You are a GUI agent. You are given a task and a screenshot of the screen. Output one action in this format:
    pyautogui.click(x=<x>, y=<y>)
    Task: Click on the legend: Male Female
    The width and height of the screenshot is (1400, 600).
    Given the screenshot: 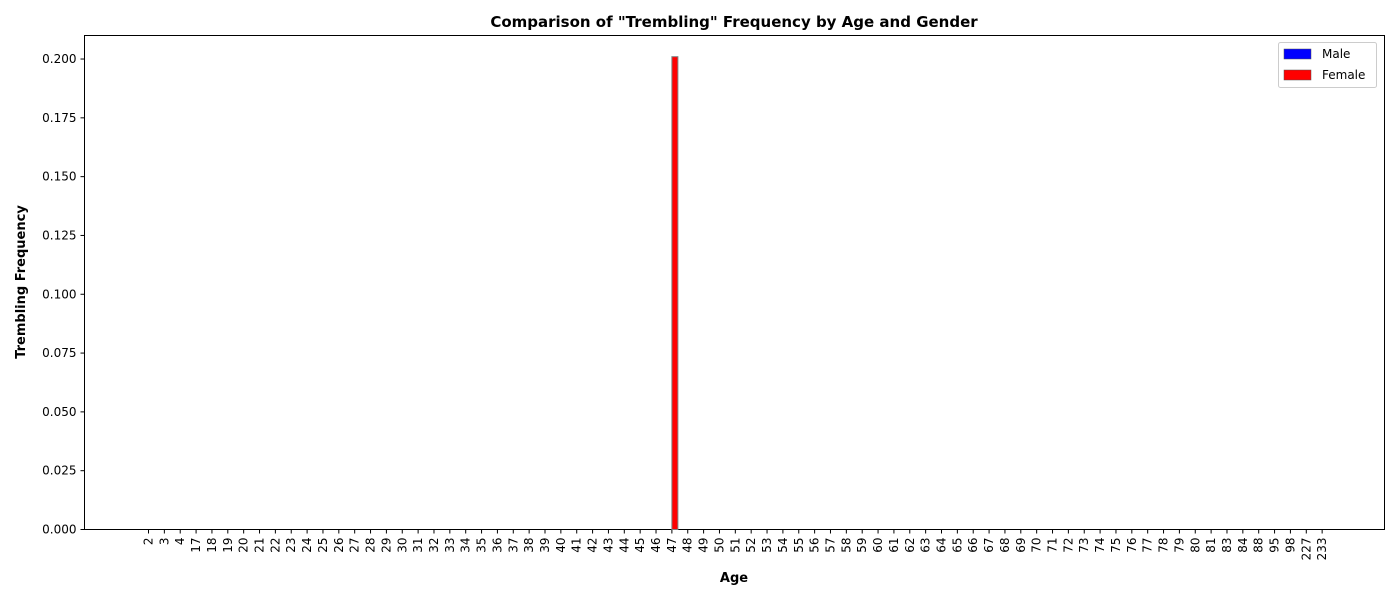 What is the action you would take?
    pyautogui.click(x=1327, y=65)
    